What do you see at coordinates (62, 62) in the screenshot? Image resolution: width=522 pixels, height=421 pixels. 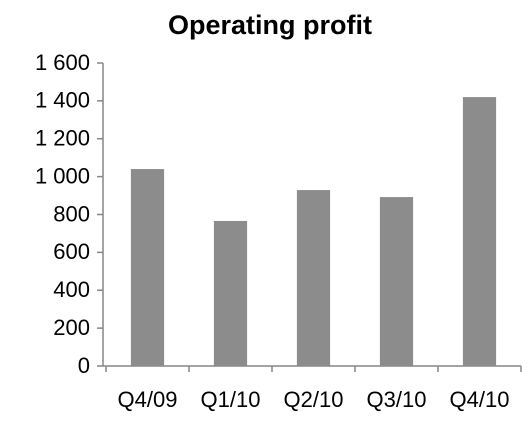 I see `y-tick-label: 1 600` at bounding box center [62, 62].